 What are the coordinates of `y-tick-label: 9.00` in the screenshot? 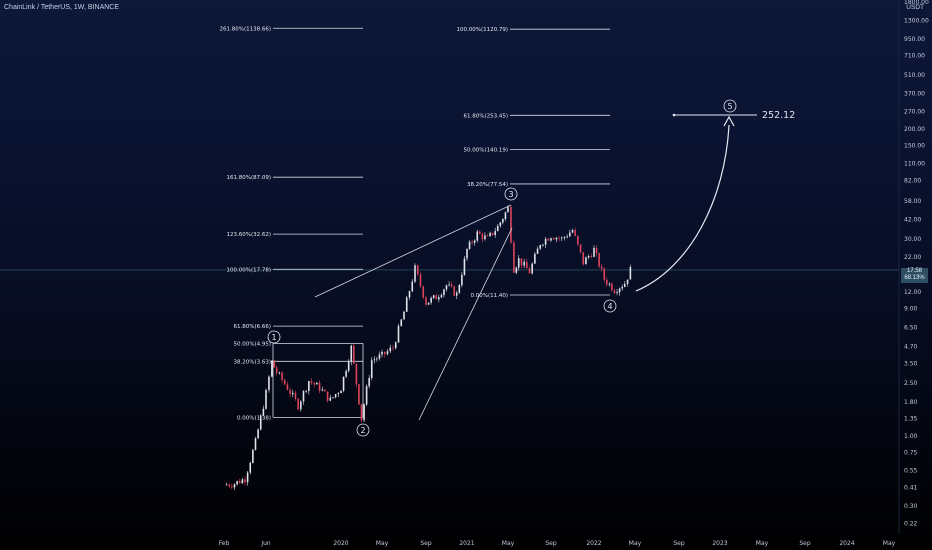 It's located at (911, 309).